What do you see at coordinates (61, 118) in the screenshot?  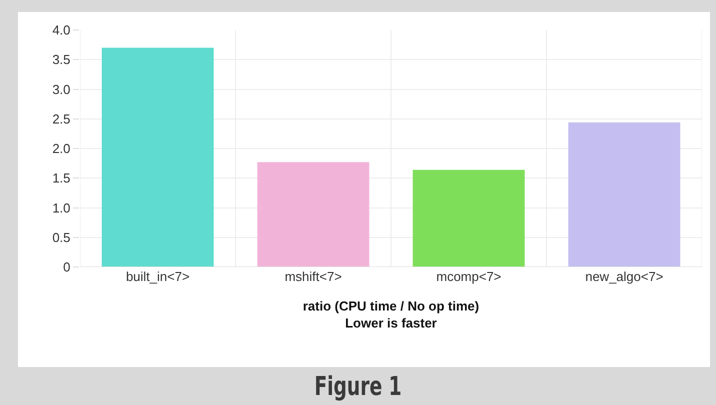 I see `y-tick-label: 2.5` at bounding box center [61, 118].